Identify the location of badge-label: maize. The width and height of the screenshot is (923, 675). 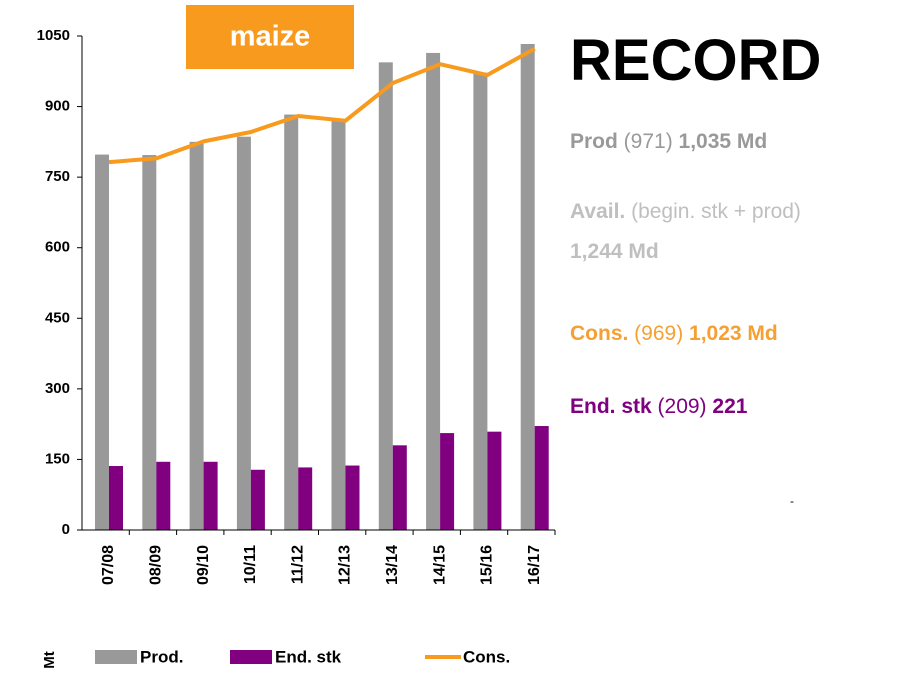
(270, 37).